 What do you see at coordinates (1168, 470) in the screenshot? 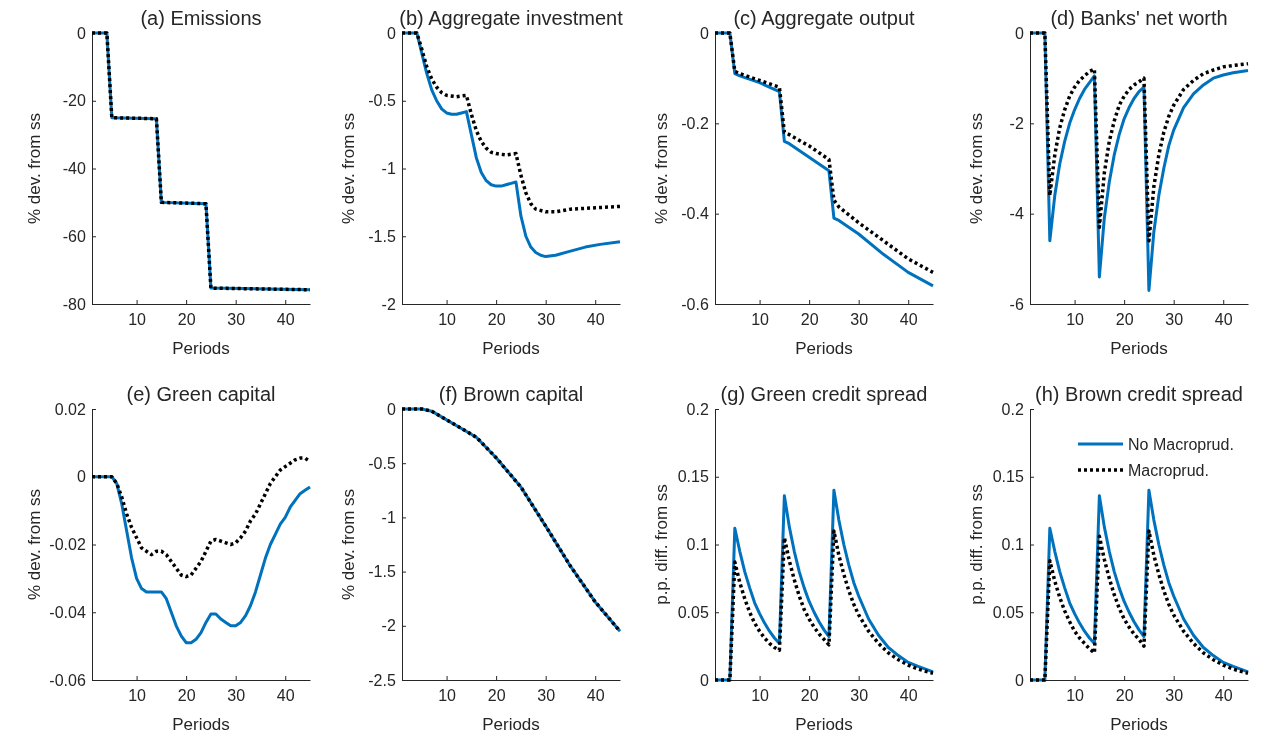
I see `legend-label: Macroprud.` at bounding box center [1168, 470].